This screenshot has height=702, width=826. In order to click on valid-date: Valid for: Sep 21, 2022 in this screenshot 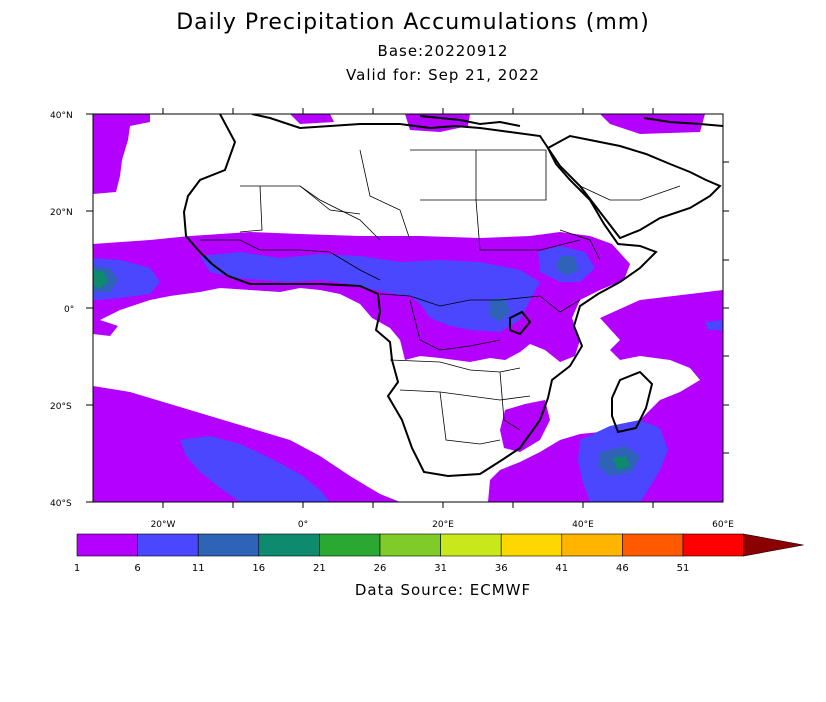, I will do `click(443, 75)`.